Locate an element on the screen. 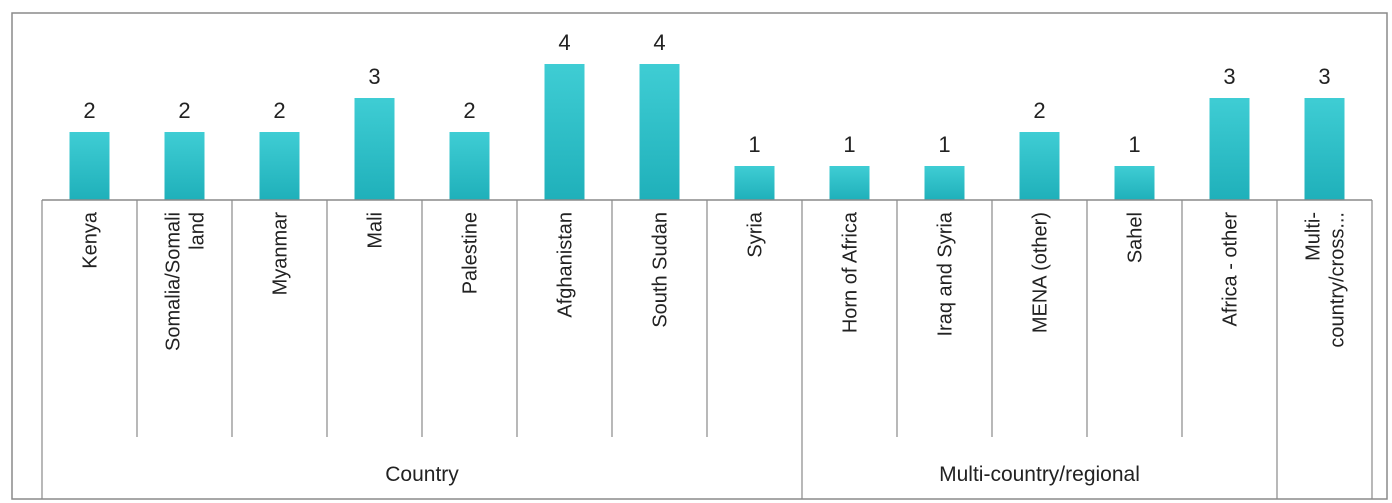 The width and height of the screenshot is (1392, 503). category-label-1: Somalia/Somali land is located at coordinates (186, 281).